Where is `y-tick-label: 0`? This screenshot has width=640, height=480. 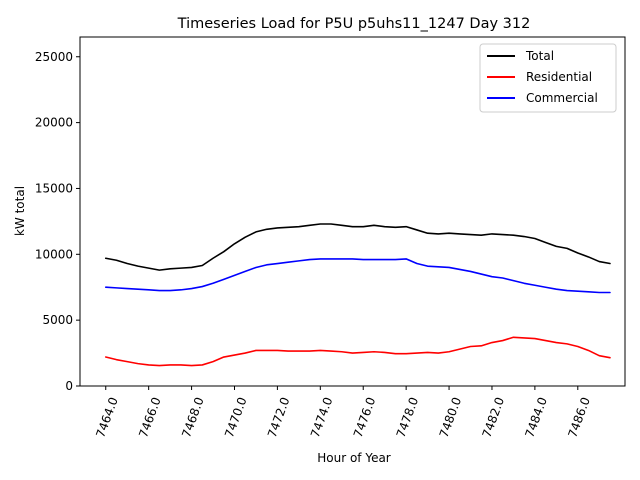
y-tick-label: 0 is located at coordinates (69, 386).